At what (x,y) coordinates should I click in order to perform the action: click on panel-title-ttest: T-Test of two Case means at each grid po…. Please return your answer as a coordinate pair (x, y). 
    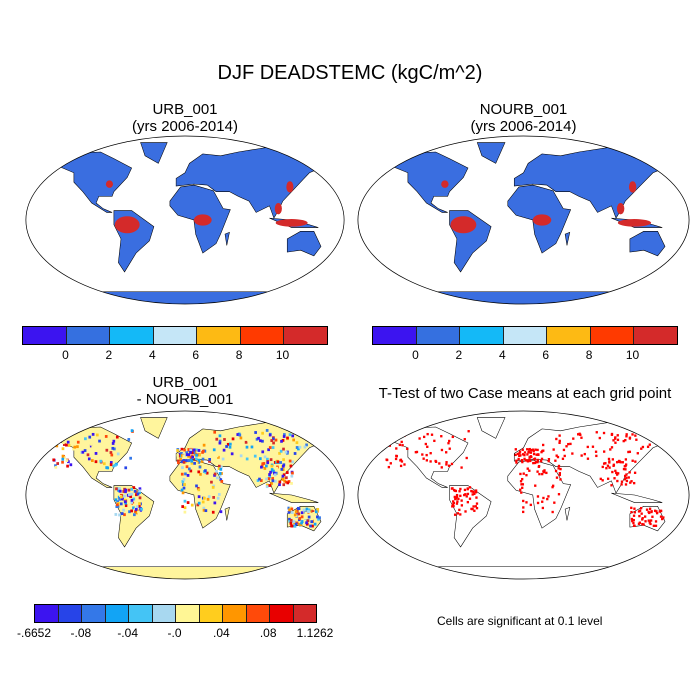
    Looking at the image, I should click on (525, 393).